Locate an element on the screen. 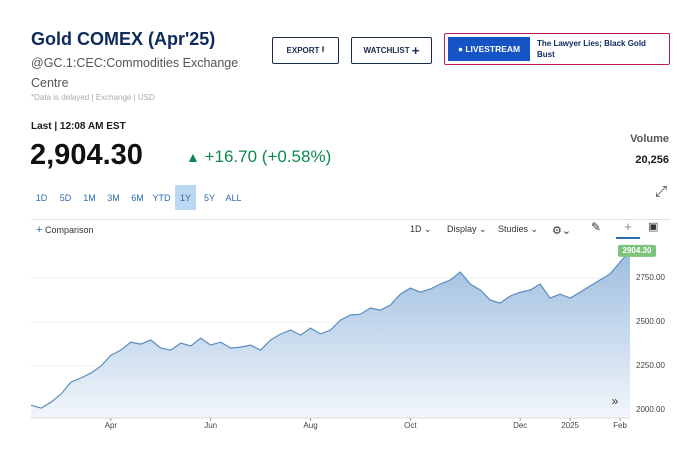 This screenshot has width=683, height=454. symbol: @GC.1:CEC:Commodities Exchange Centre is located at coordinates (135, 73).